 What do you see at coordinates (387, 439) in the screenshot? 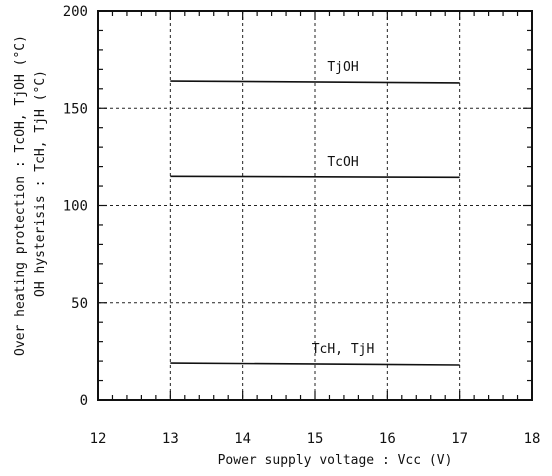
I see `x-tick-label: 16` at bounding box center [387, 439].